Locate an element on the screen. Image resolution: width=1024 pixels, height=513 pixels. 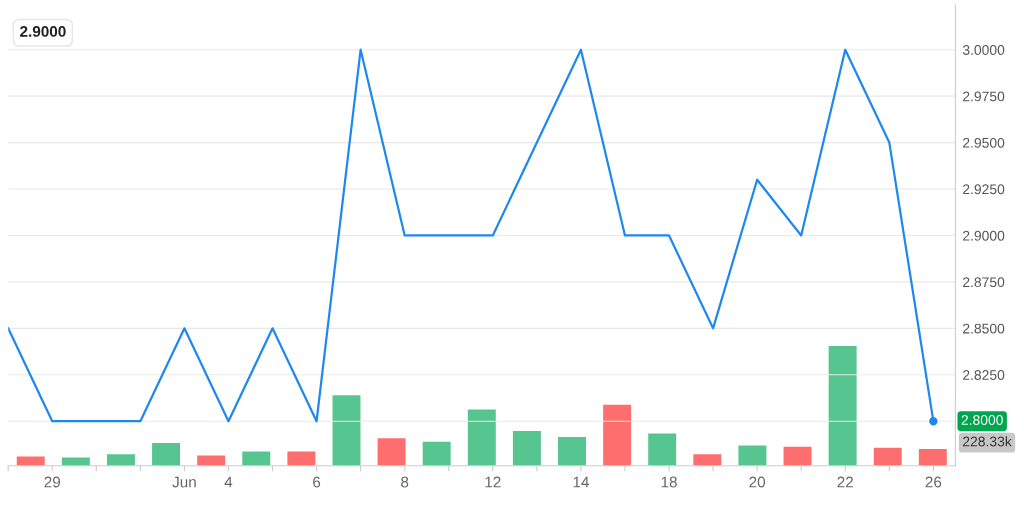
y-tick-label: 3.0000 is located at coordinates (983, 50).